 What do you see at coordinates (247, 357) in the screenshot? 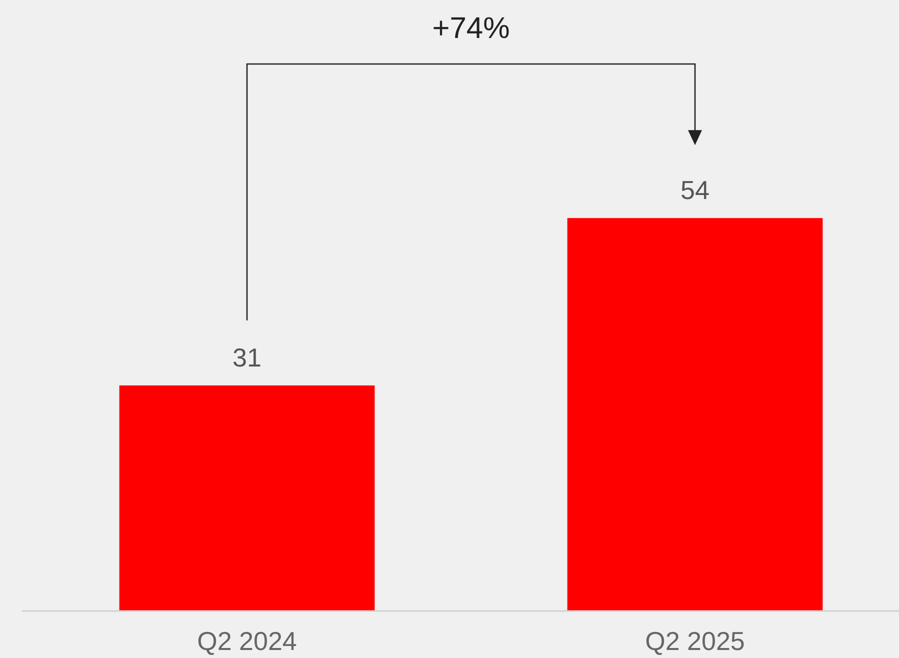
I see `data-label: 31` at bounding box center [247, 357].